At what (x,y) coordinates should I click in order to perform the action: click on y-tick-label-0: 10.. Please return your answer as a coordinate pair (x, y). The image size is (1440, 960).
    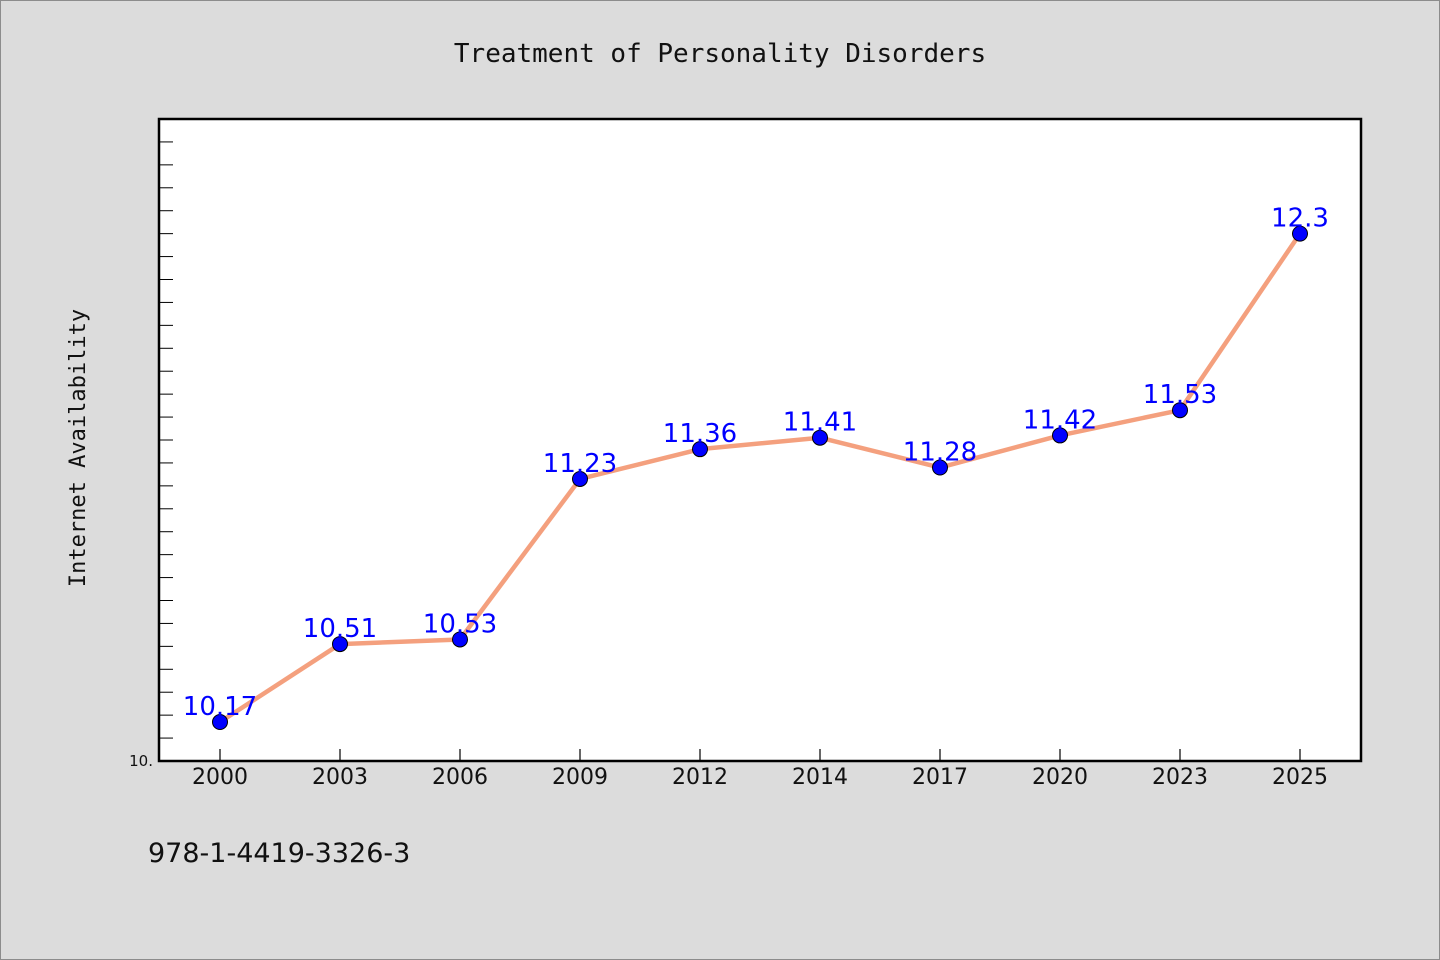
    Looking at the image, I should click on (141, 761).